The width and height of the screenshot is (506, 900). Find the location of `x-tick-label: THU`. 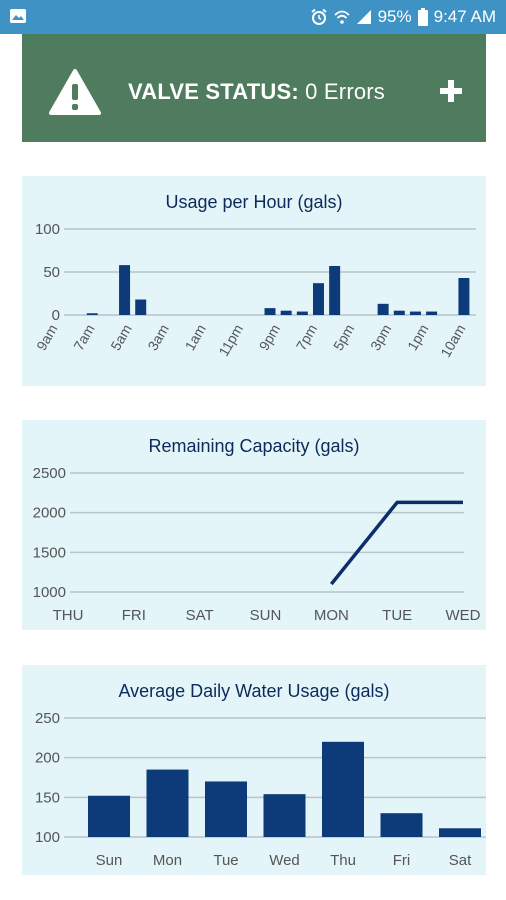

x-tick-label: THU is located at coordinates (68, 615).